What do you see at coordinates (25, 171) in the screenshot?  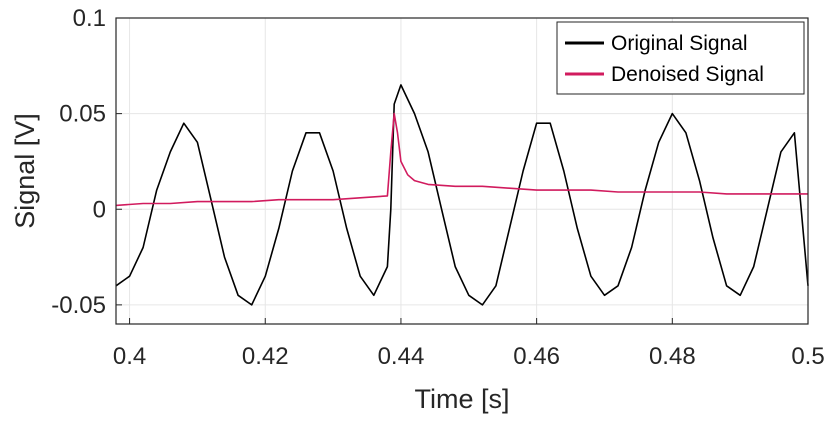 I see `y-axis-label: Signal [V]` at bounding box center [25, 171].